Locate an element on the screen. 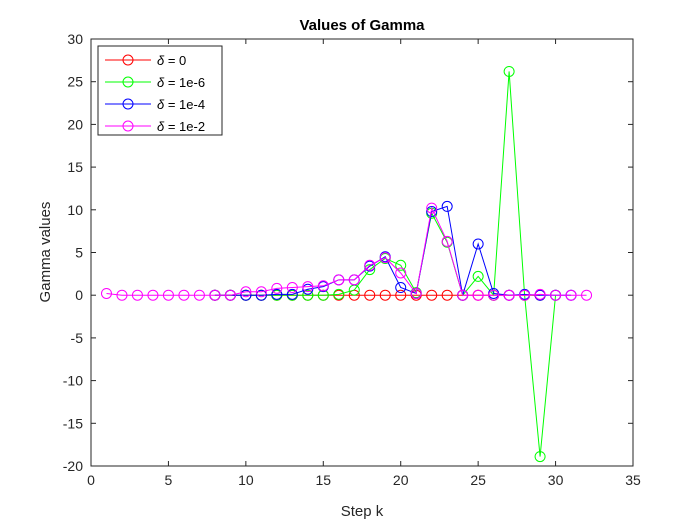 The width and height of the screenshot is (700, 525). legend-text: = 1e-6 is located at coordinates (184, 82).